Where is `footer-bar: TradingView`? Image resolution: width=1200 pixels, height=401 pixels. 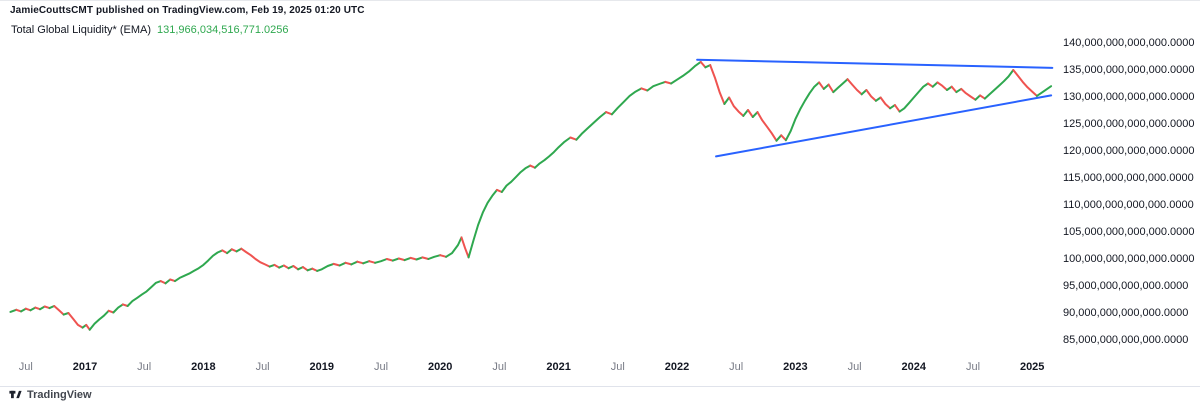 footer-bar: TradingView is located at coordinates (600, 393).